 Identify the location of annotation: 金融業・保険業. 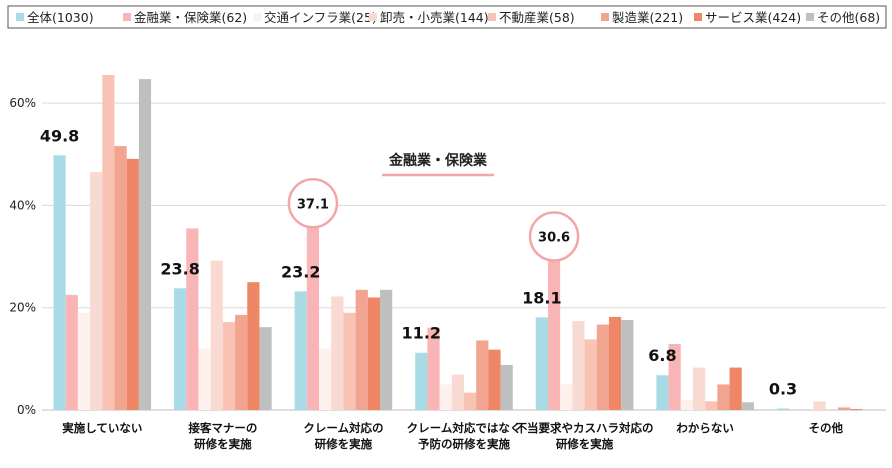
(438, 164).